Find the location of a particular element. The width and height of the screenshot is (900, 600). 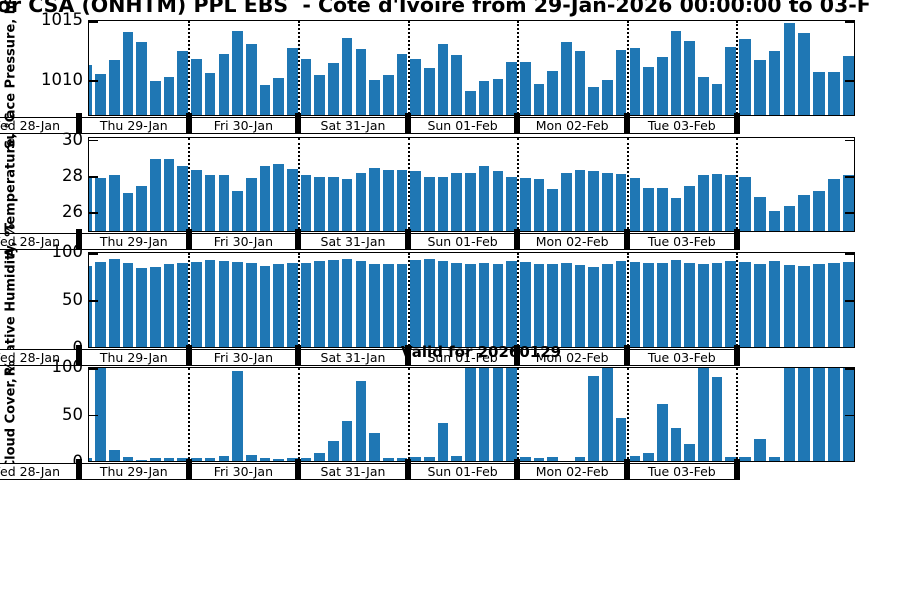

day-label-band is located at coordinates (368, 241).